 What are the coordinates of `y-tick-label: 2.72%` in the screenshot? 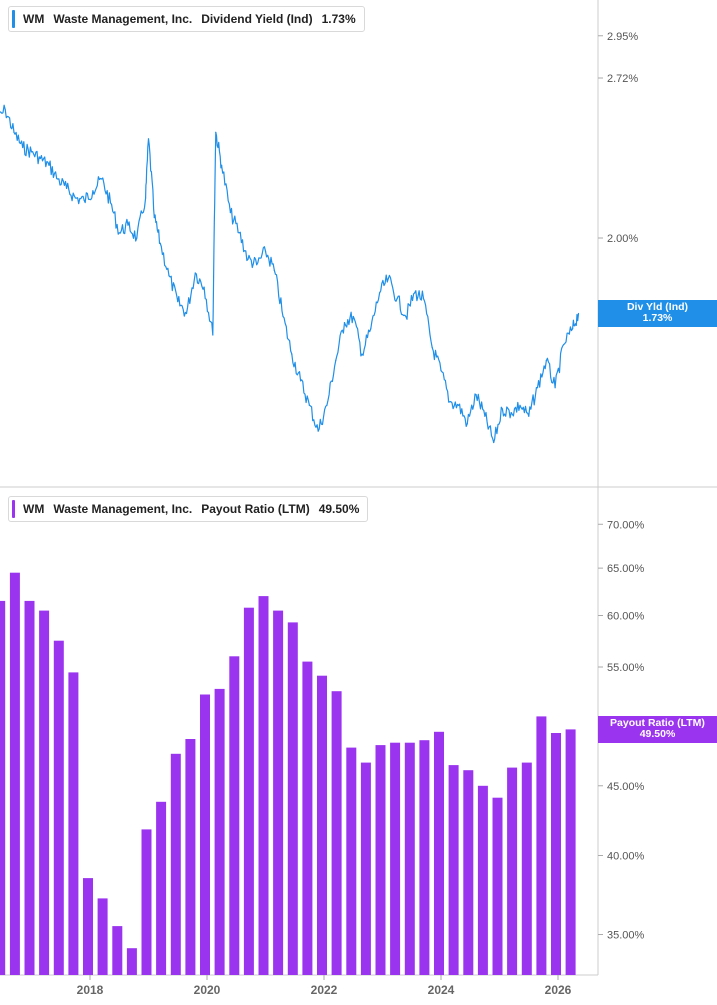 It's located at (622, 79).